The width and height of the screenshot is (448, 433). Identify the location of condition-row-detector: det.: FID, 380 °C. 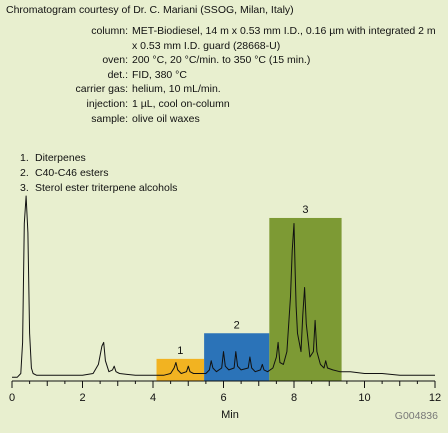
(223, 75).